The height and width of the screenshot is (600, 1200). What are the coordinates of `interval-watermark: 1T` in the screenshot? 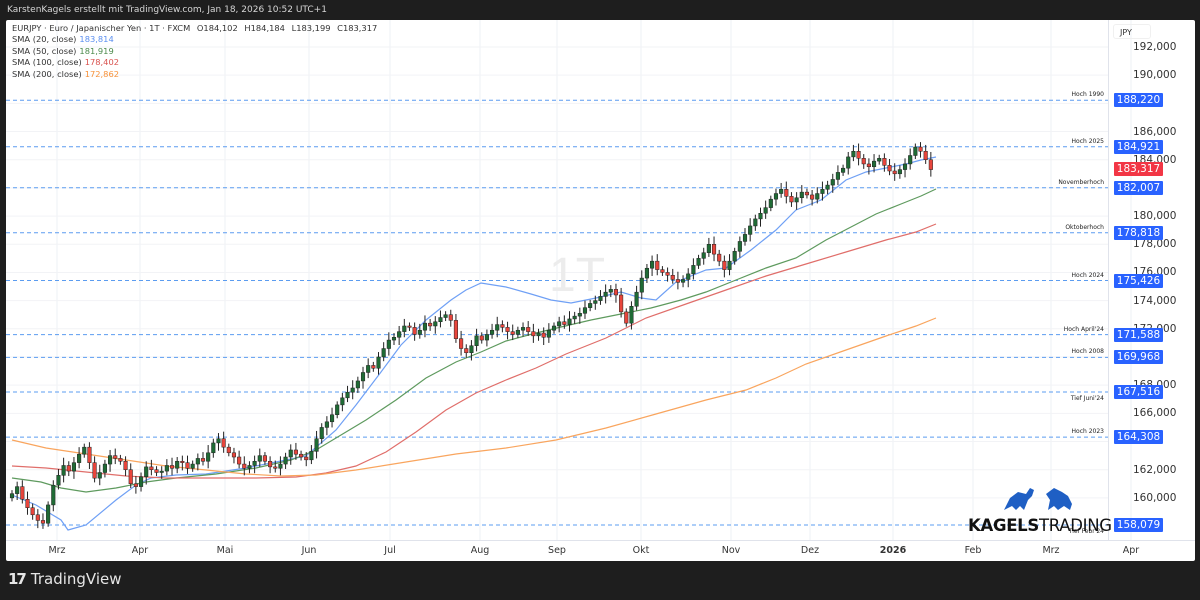 It's located at (577, 275).